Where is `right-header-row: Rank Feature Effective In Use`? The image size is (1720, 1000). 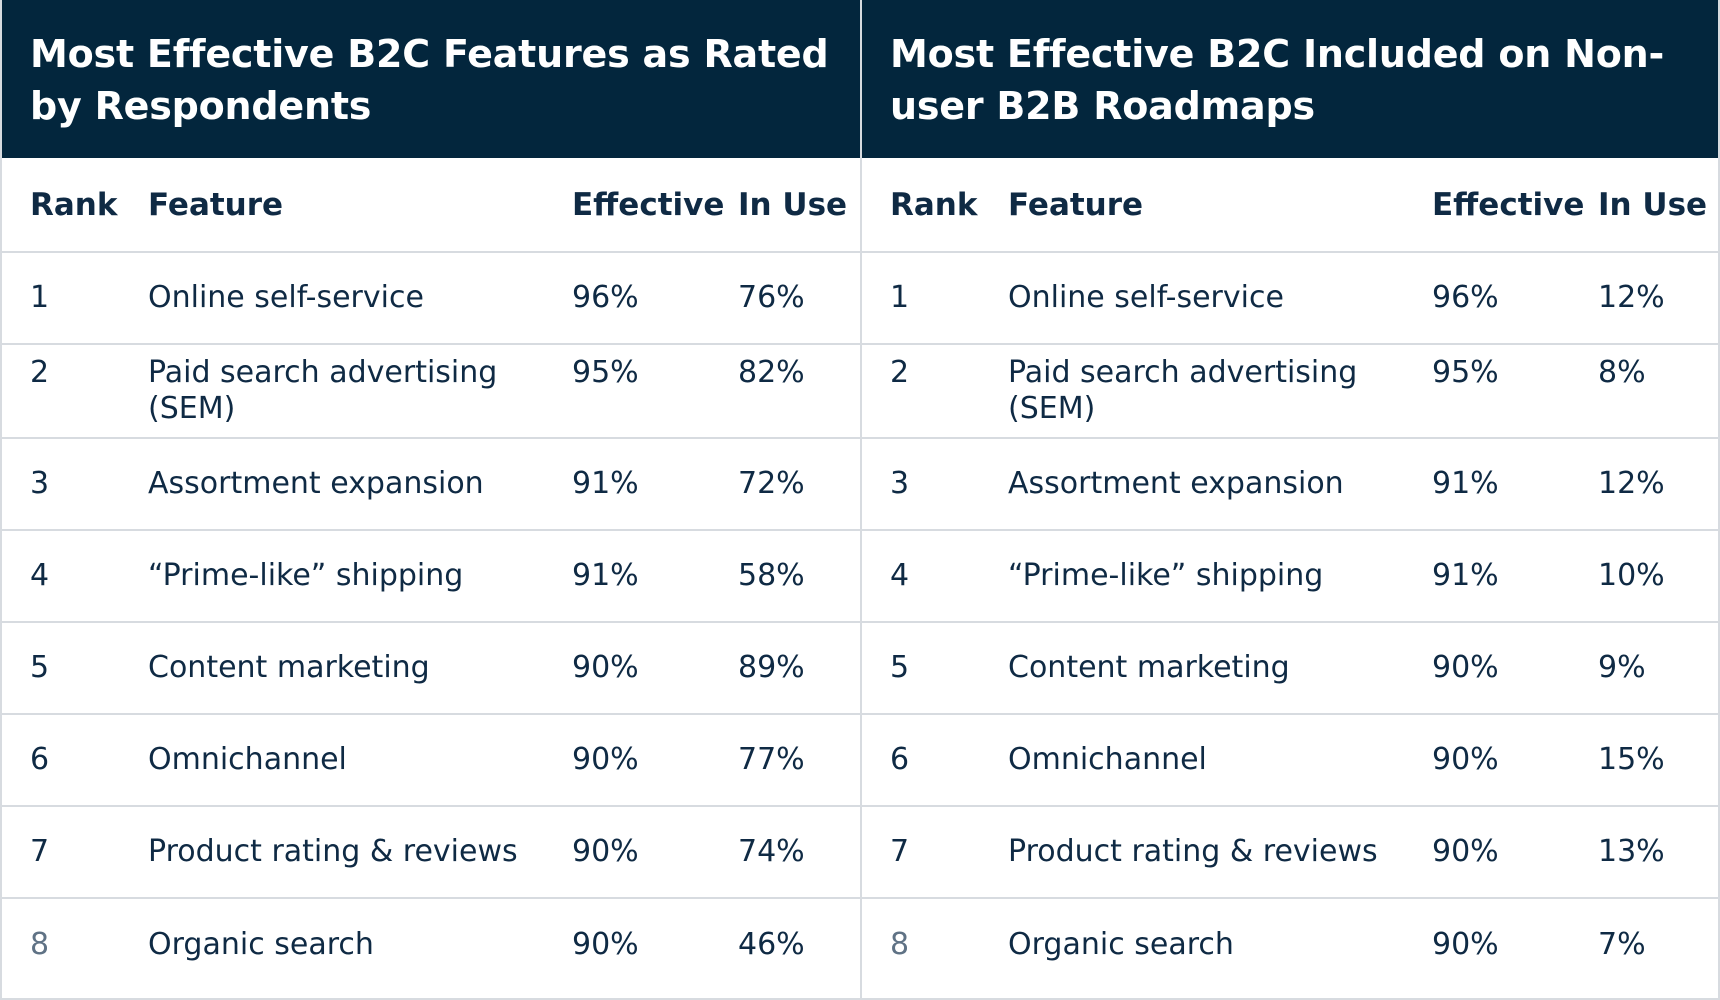 right-header-row: Rank Feature Effective In Use is located at coordinates (1290, 205).